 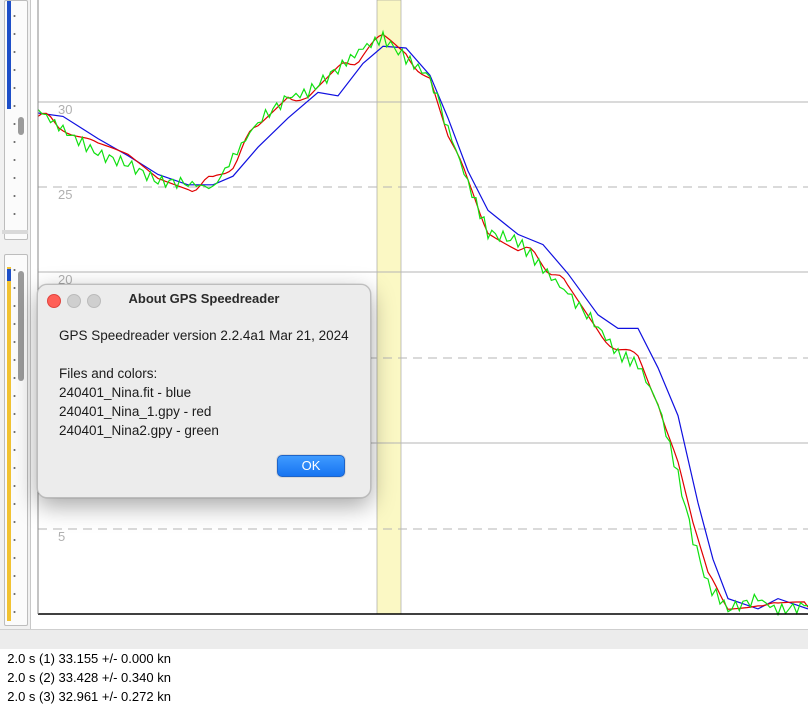 I want to click on left-toolbar-strip, so click(x=15, y=315).